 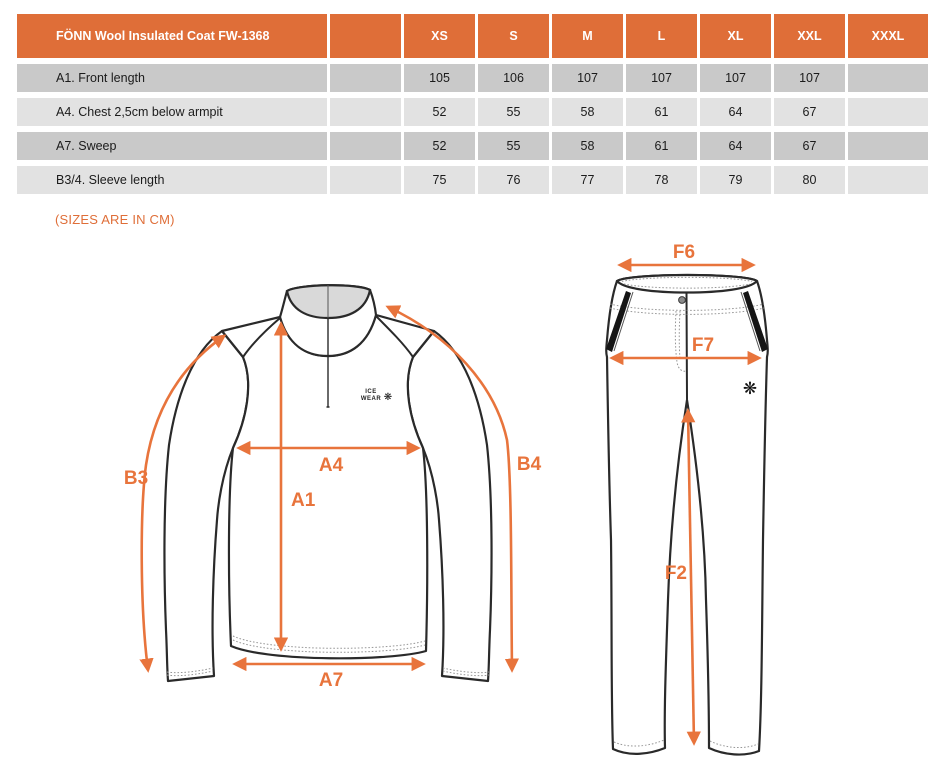 What do you see at coordinates (684, 252) in the screenshot?
I see `measurement-label-f6: F6` at bounding box center [684, 252].